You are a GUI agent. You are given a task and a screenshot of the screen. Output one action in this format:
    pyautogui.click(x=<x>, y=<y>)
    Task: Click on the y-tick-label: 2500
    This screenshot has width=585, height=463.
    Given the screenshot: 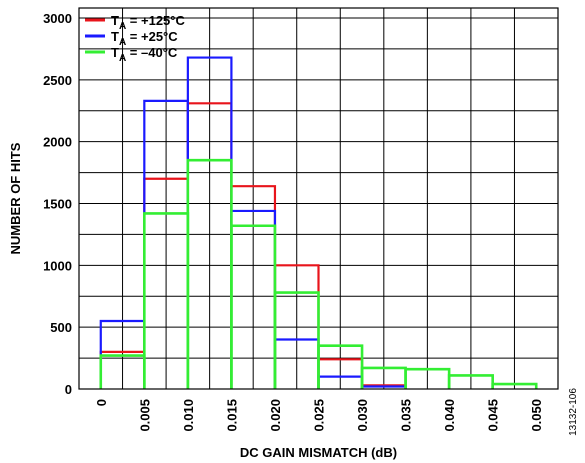 What is the action you would take?
    pyautogui.click(x=57, y=80)
    